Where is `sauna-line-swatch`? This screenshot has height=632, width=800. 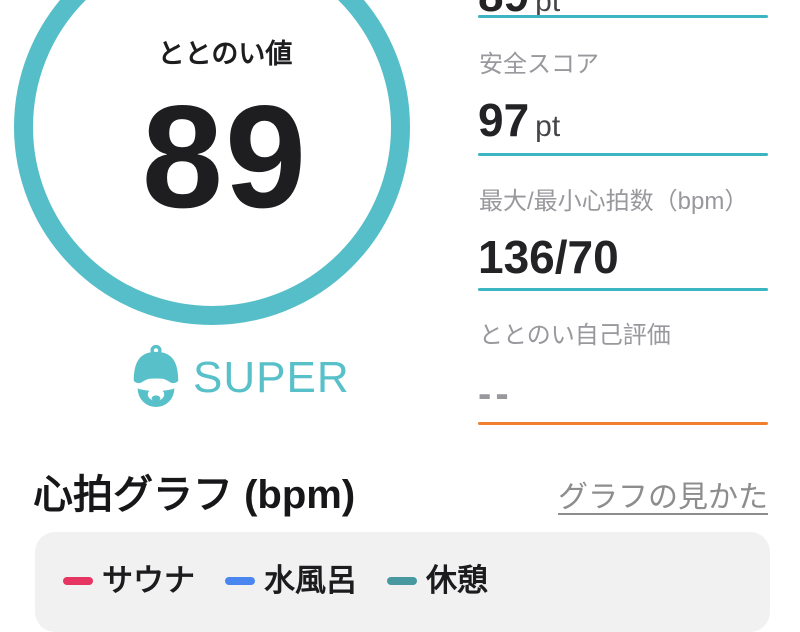
sauna-line-swatch is located at coordinates (78, 580).